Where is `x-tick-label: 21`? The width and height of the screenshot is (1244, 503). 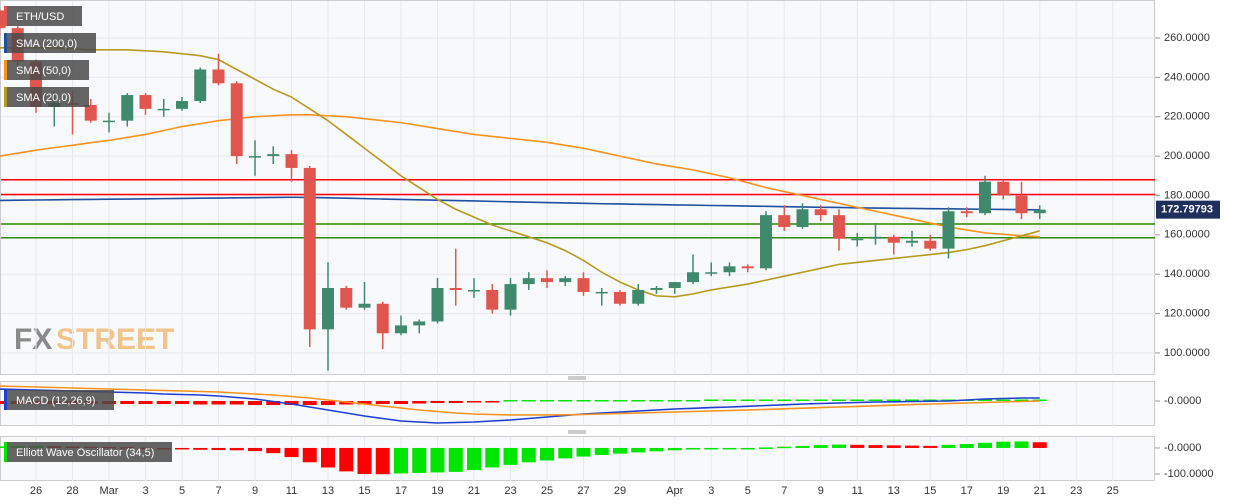
x-tick-label: 21 is located at coordinates (474, 491).